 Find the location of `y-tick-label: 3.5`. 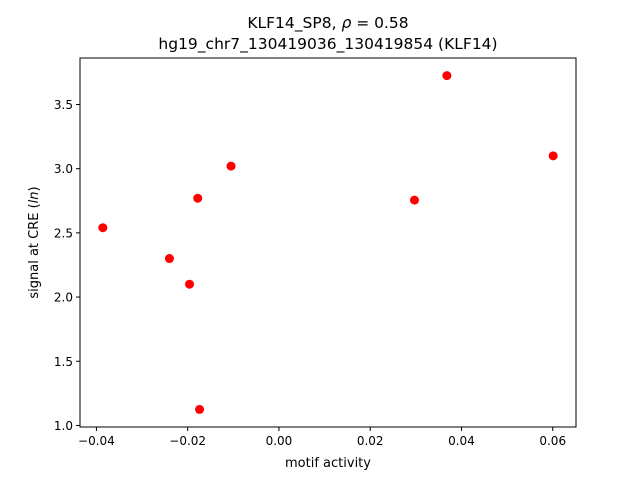

y-tick-label: 3.5 is located at coordinates (63, 105).